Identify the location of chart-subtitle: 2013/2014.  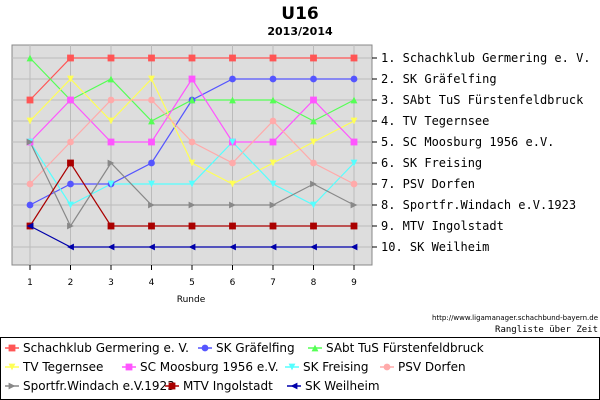
(300, 31).